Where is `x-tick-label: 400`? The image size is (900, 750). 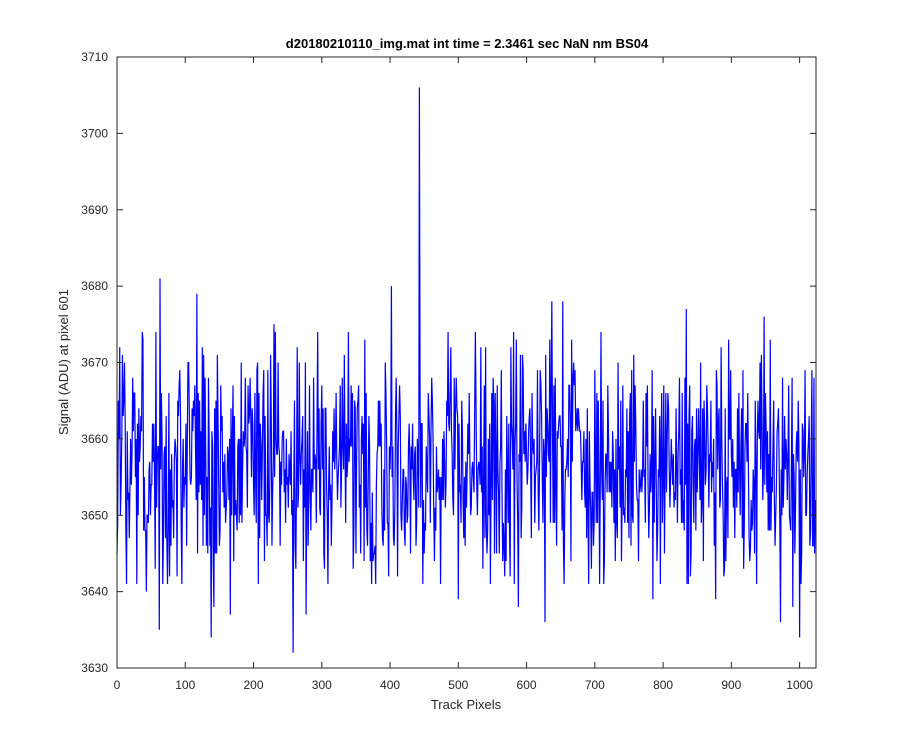 x-tick-label: 400 is located at coordinates (390, 685).